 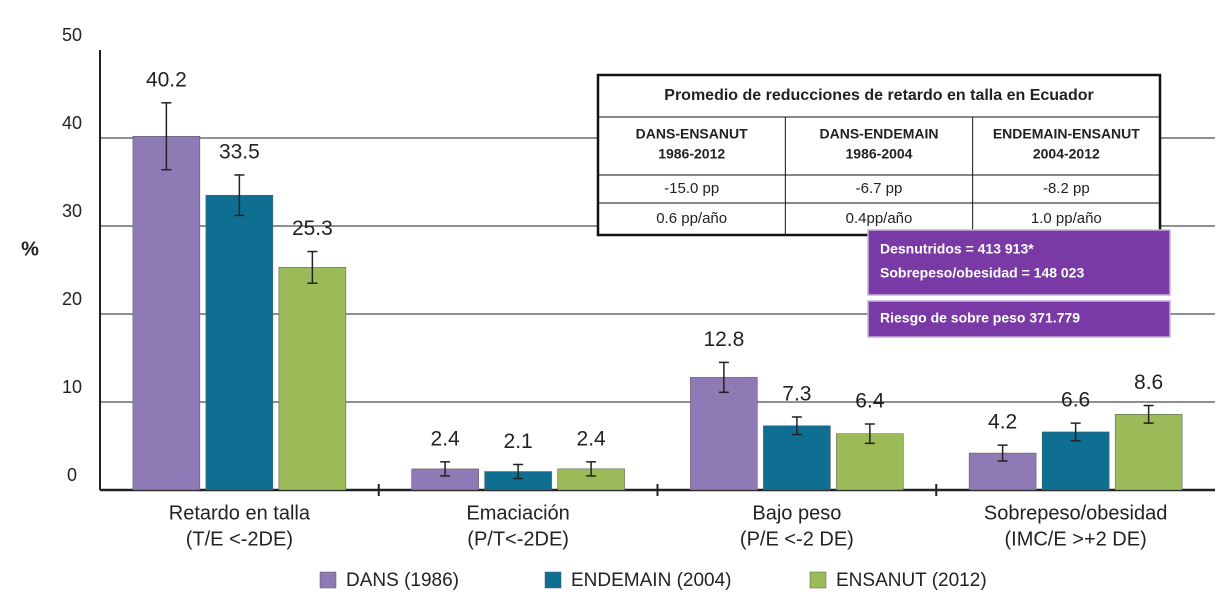 I want to click on table-header: 1986-2004, so click(x=879, y=154).